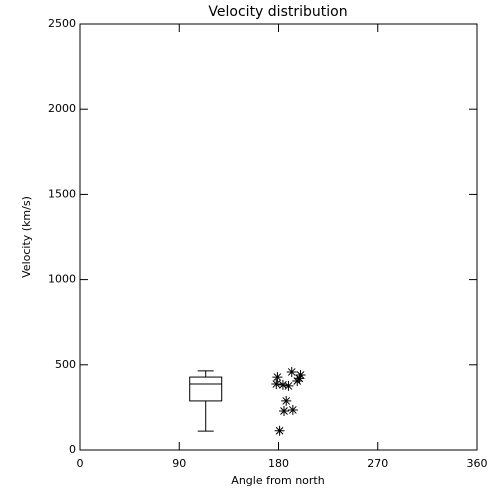 This screenshot has width=500, height=500. I want to click on x-tick-label: 180, so click(278, 463).